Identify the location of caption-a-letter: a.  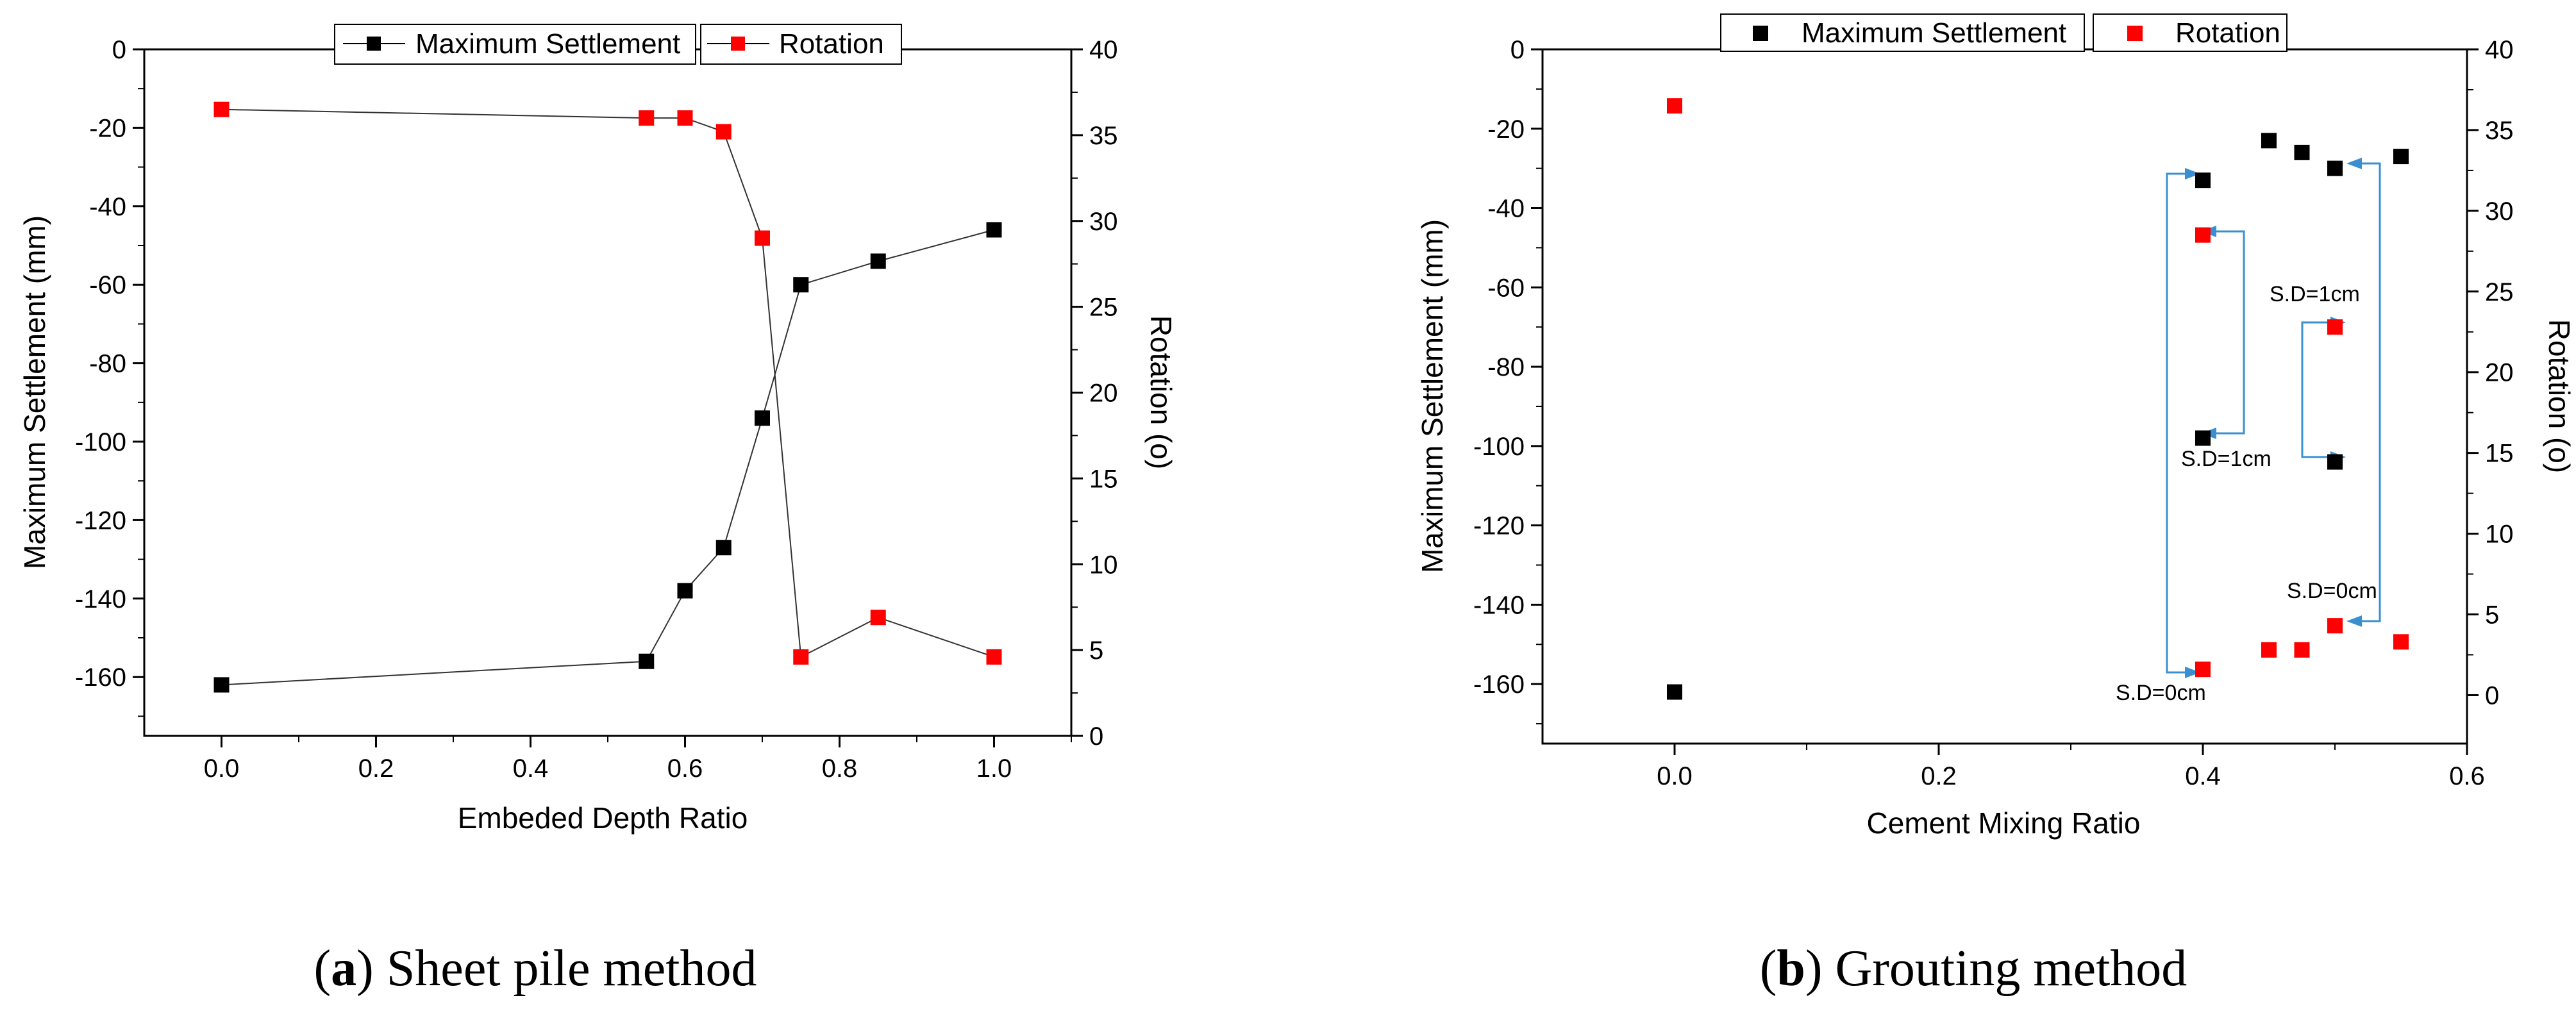
(343, 968).